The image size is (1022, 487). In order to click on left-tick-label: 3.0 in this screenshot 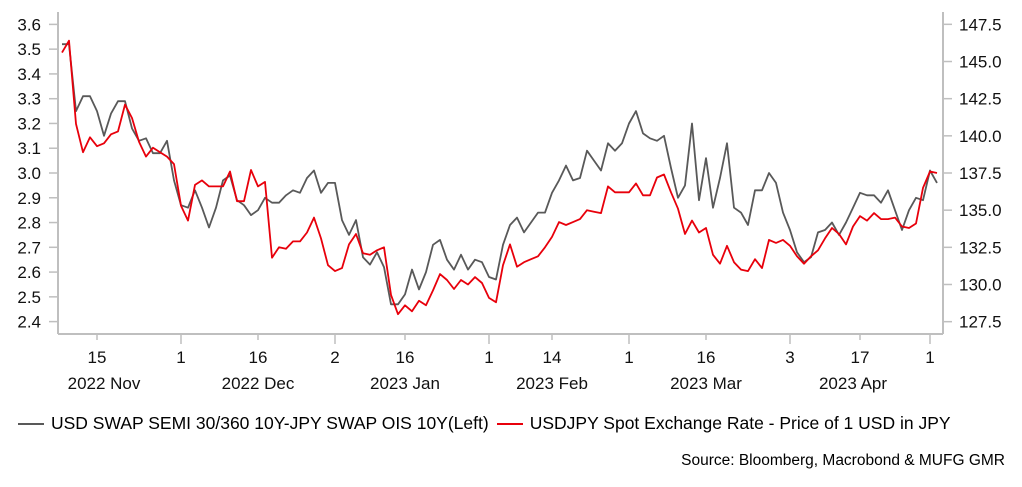, I will do `click(29, 173)`.